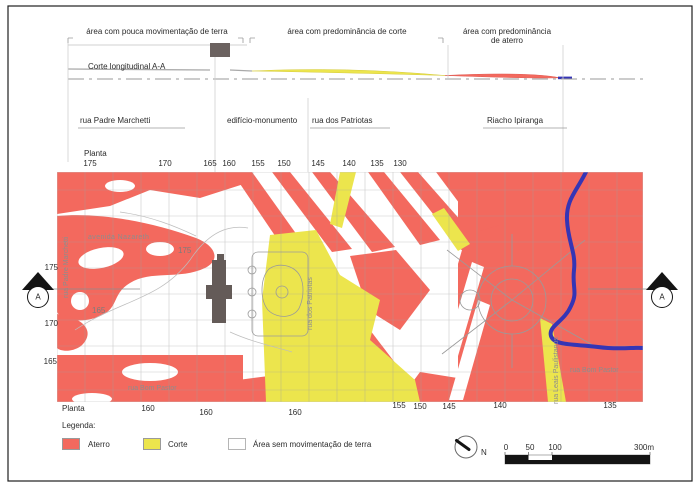 This screenshot has width=700, height=488. Describe the element at coordinates (449, 406) in the screenshot. I see `bottom-tick: 145` at that location.